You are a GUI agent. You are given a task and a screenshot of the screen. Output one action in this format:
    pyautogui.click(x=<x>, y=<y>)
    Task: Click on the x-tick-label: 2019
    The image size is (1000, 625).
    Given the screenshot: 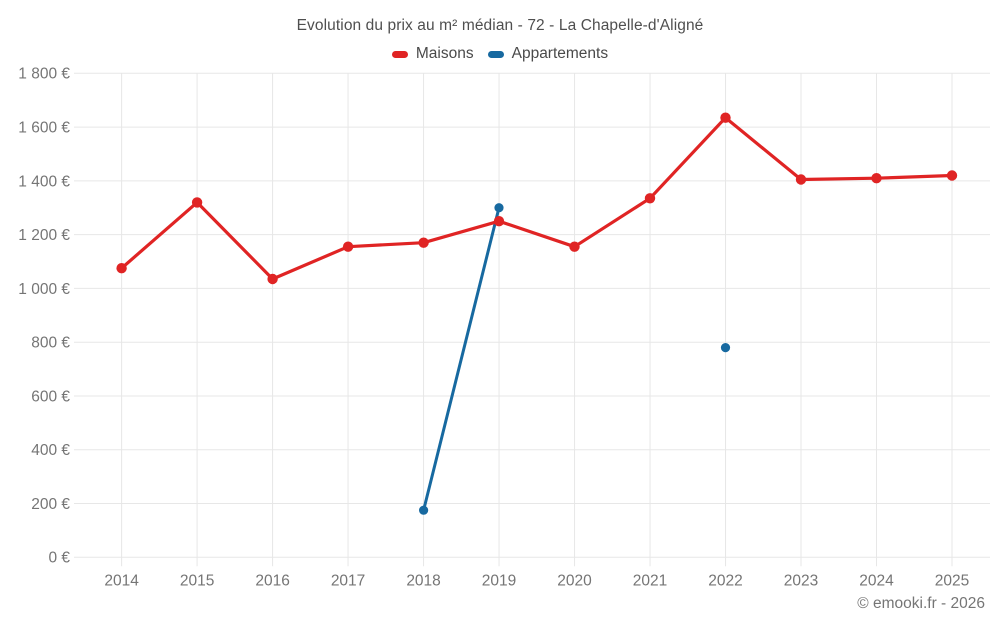 What is the action you would take?
    pyautogui.click(x=499, y=580)
    